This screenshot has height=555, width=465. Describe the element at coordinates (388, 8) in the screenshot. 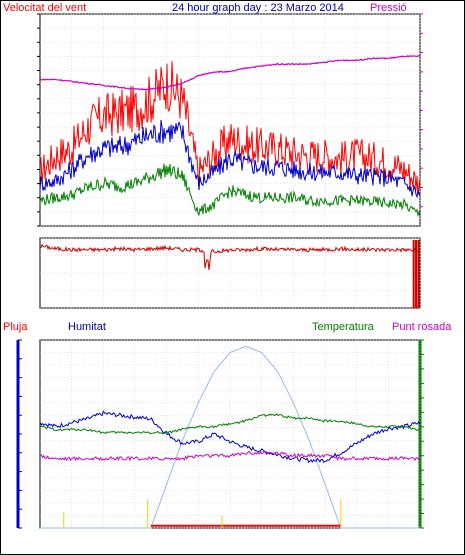

I see `pressure-label: Pressió` at that location.